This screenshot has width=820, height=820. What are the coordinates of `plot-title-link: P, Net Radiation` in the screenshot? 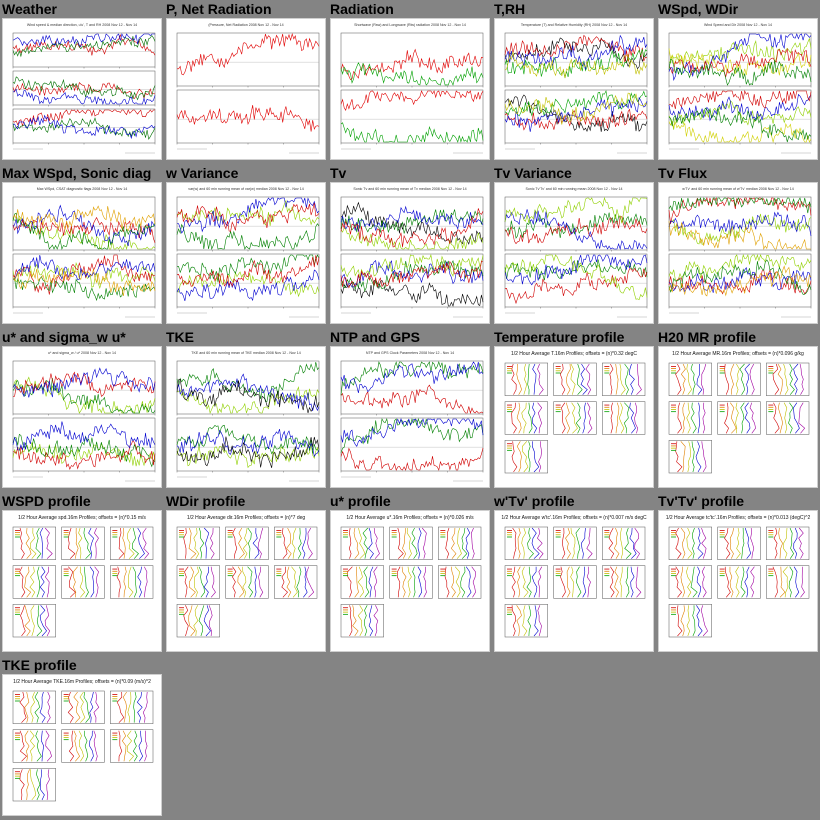 It's located at (219, 9).